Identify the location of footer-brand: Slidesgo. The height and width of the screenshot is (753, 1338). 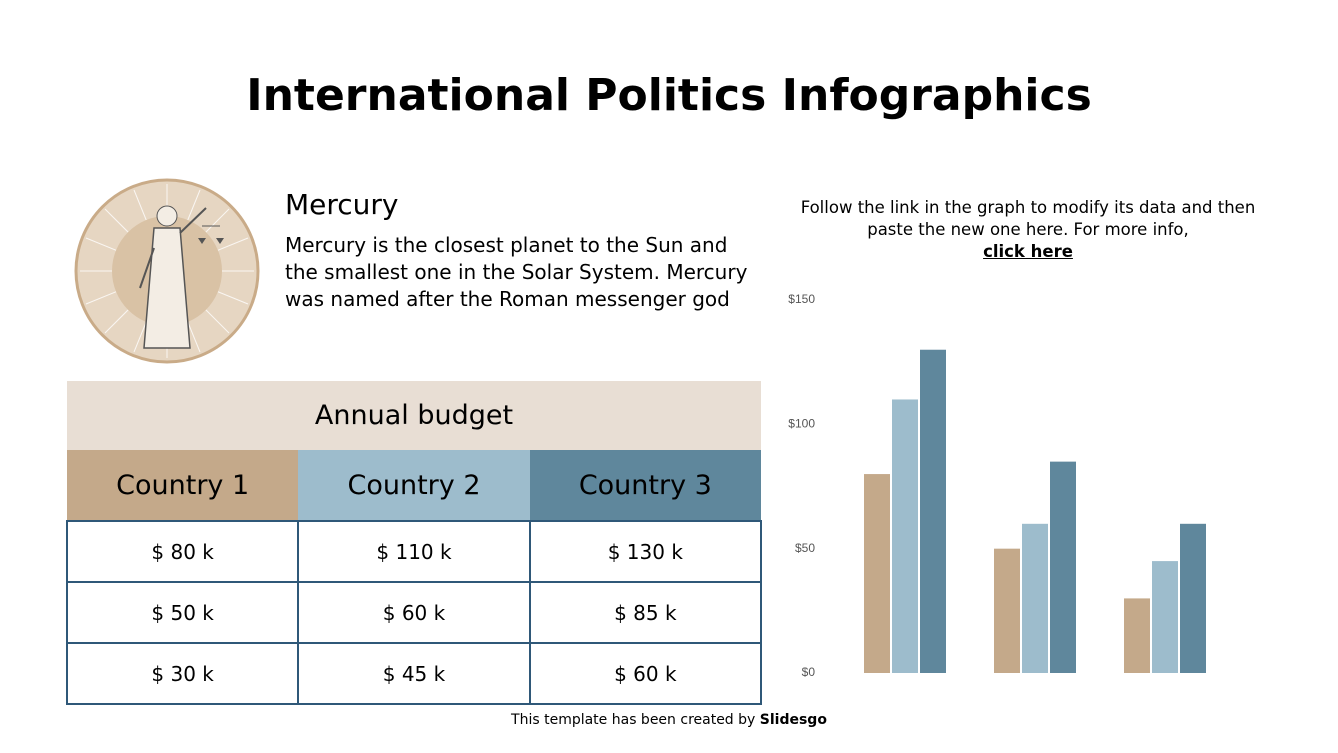
(793, 720).